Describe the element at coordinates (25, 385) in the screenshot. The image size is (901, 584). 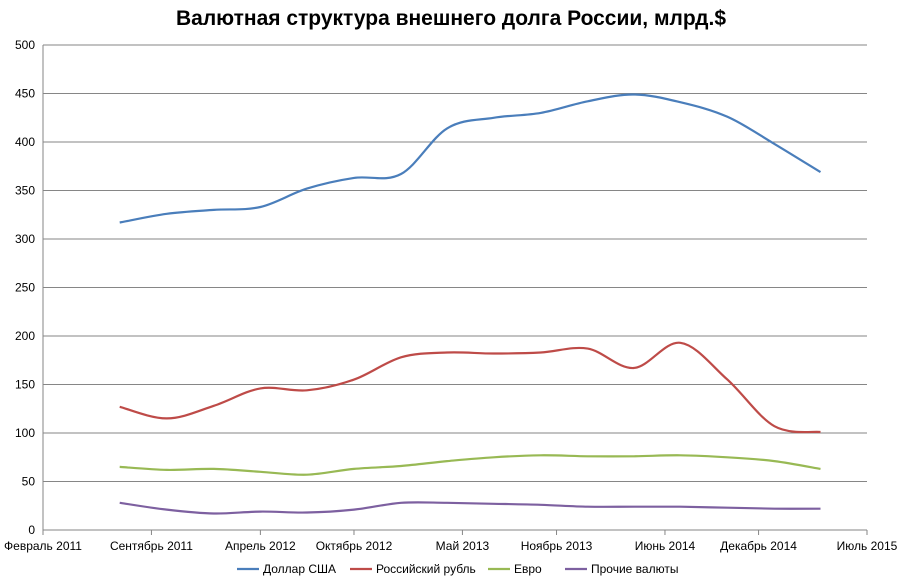
I see `y-tick-label: 150` at that location.